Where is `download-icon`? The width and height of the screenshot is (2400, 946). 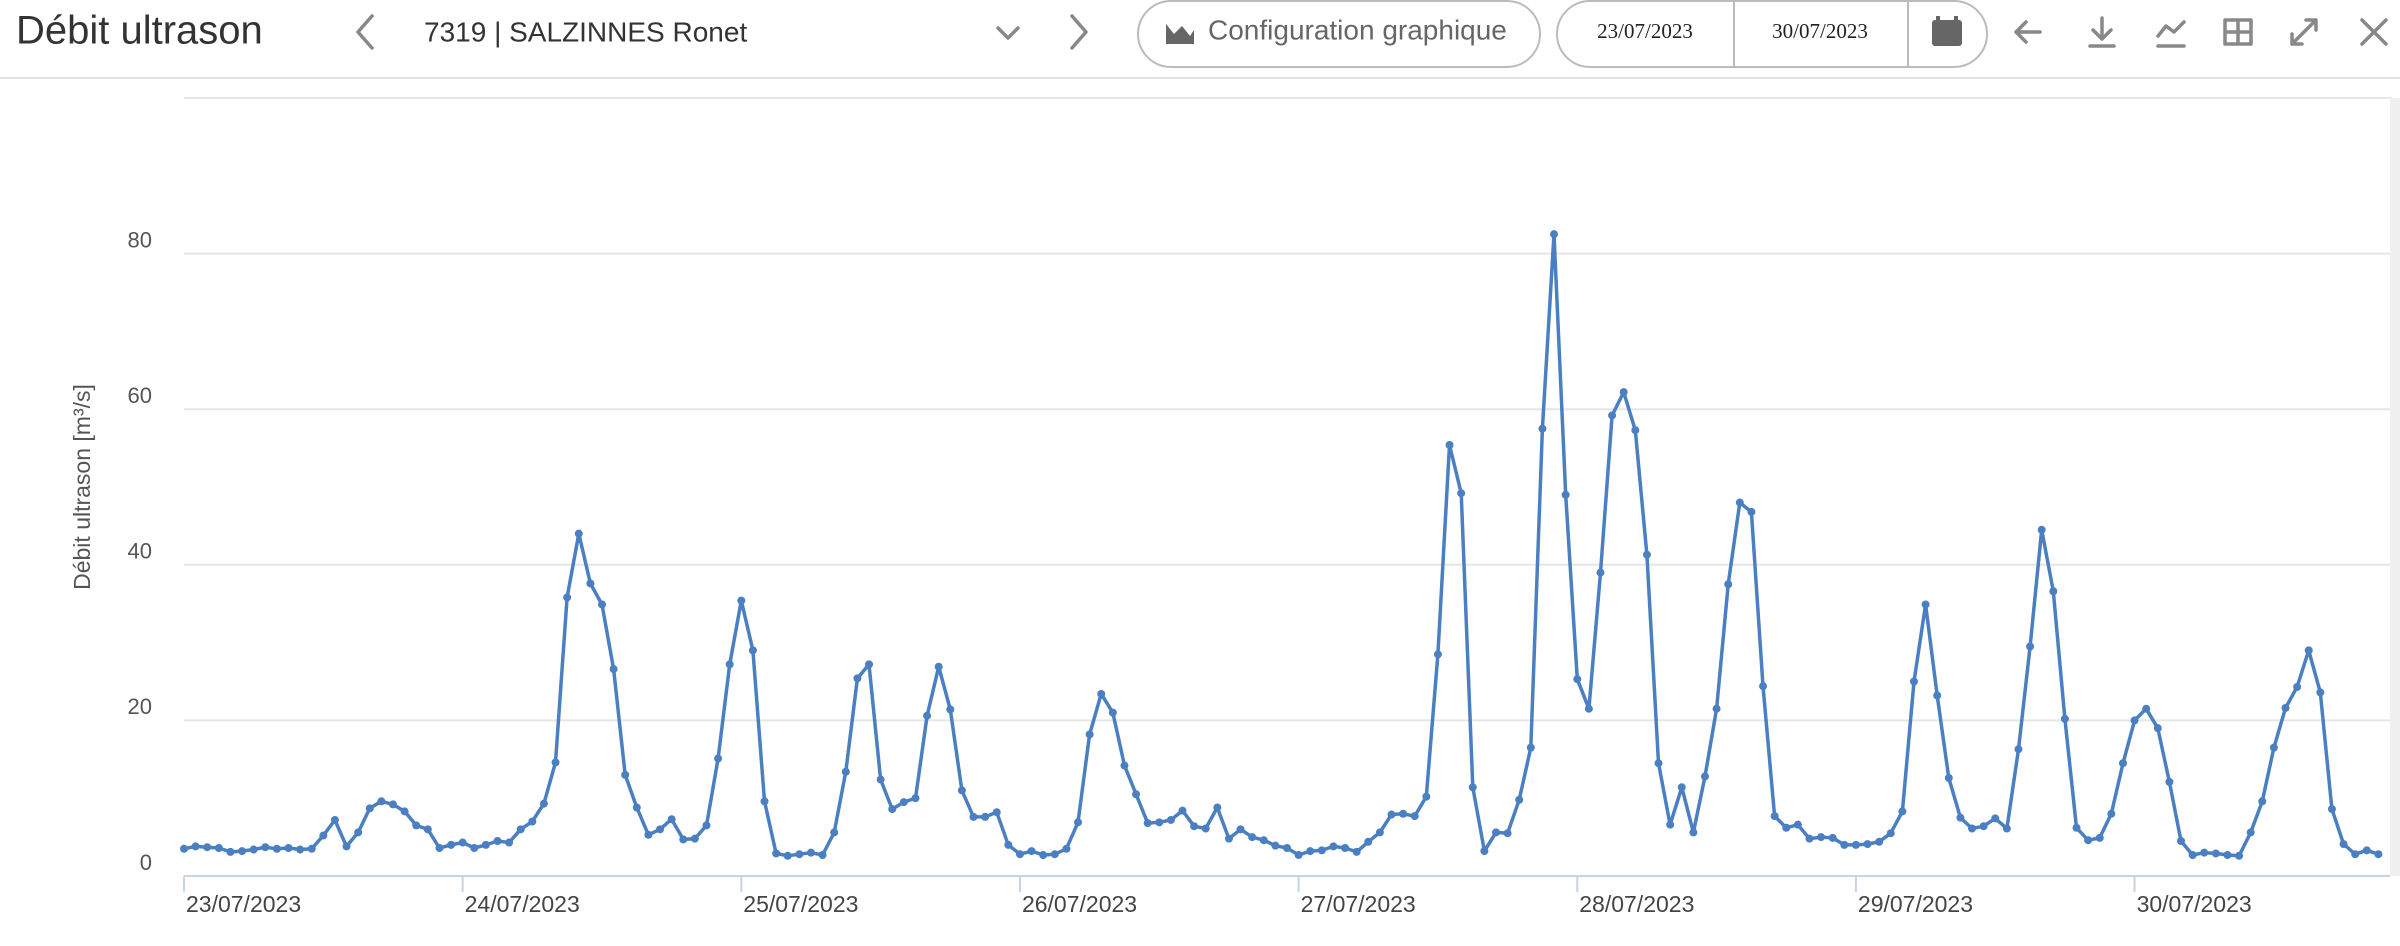 download-icon is located at coordinates (2102, 32).